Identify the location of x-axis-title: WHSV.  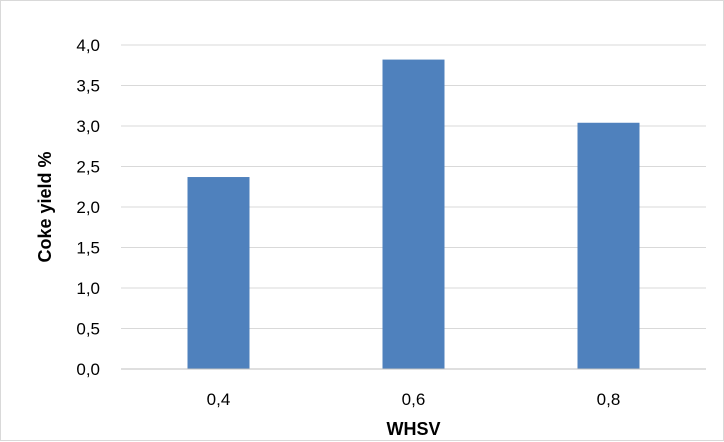
(414, 429).